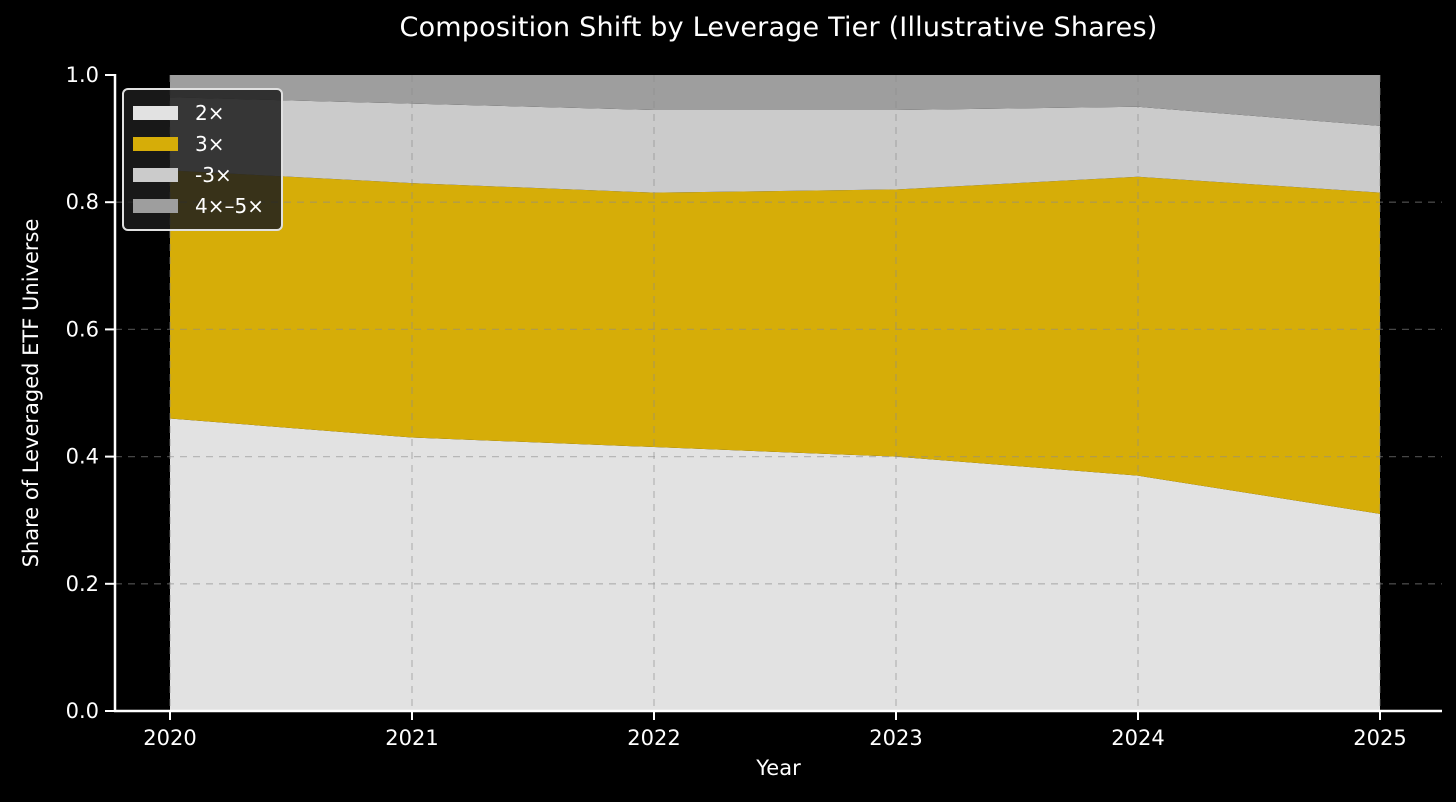  Describe the element at coordinates (411, 738) in the screenshot. I see `x-tick-label: 2021` at that location.